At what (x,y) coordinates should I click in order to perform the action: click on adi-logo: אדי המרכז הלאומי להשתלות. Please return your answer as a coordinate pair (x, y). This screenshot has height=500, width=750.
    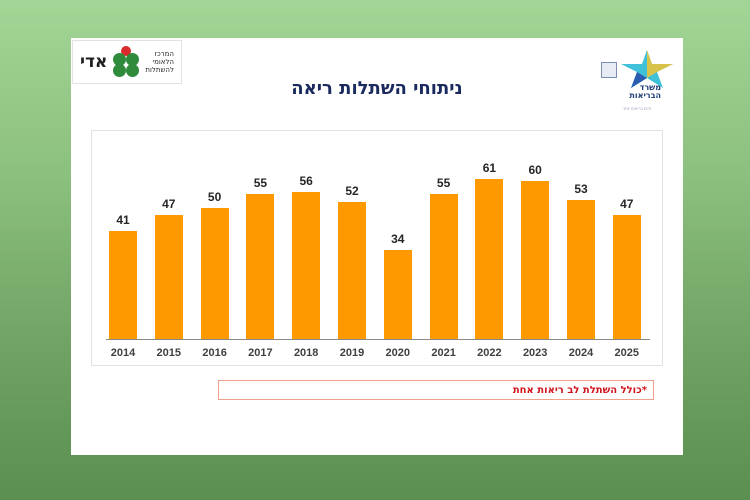
    Looking at the image, I should click on (127, 62).